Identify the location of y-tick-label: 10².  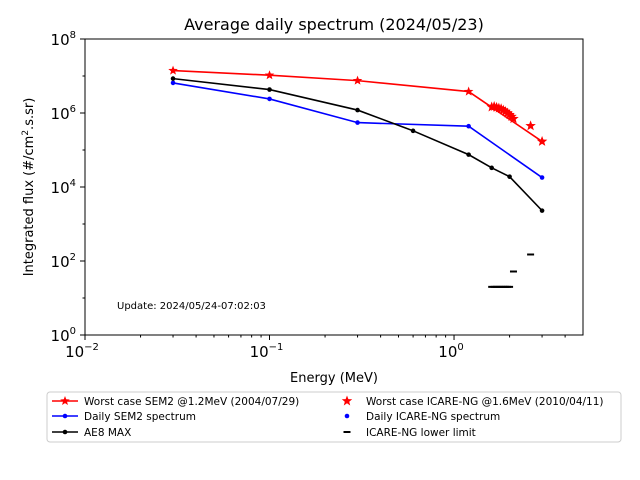
(63, 261).